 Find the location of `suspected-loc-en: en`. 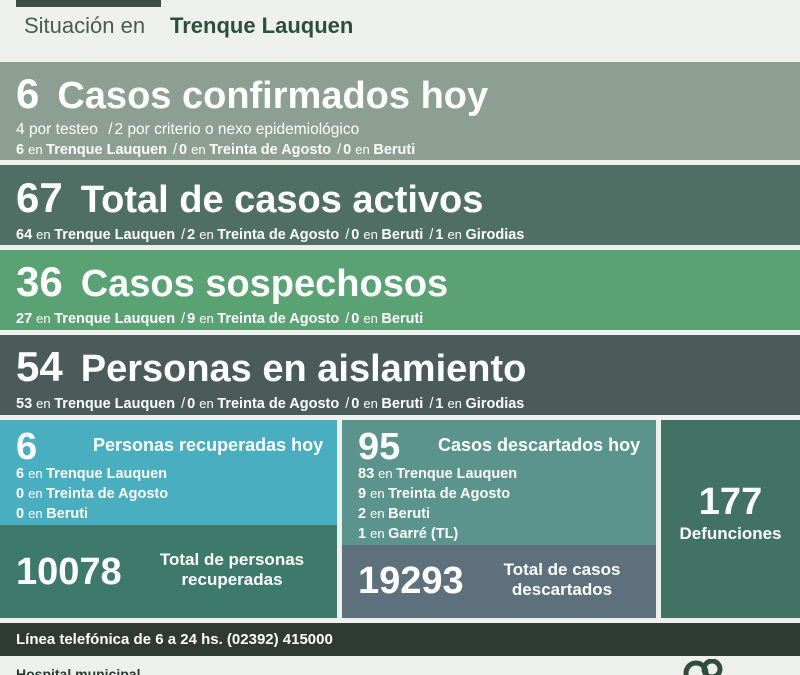

suspected-loc-en: en is located at coordinates (208, 318).